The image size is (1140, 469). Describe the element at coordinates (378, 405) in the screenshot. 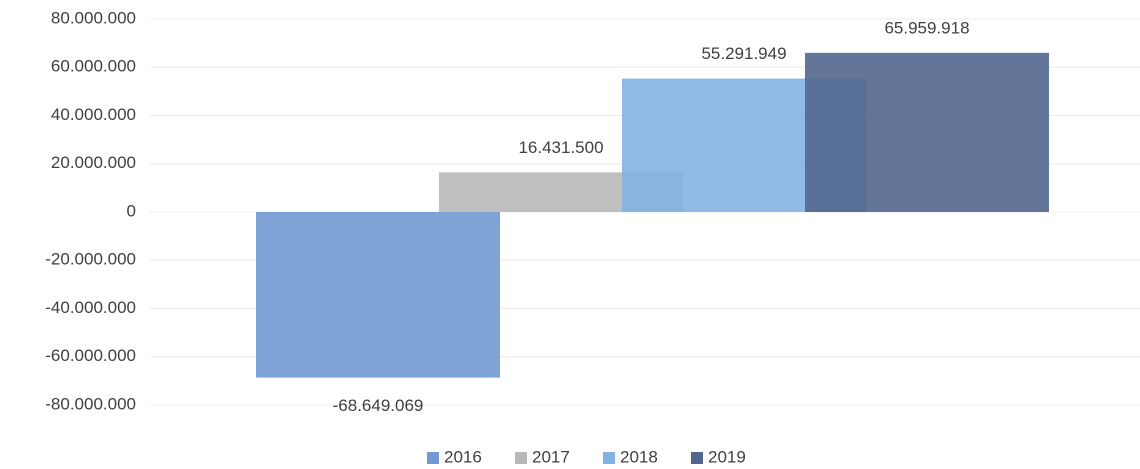

I see `data-label: -68.649.069` at that location.